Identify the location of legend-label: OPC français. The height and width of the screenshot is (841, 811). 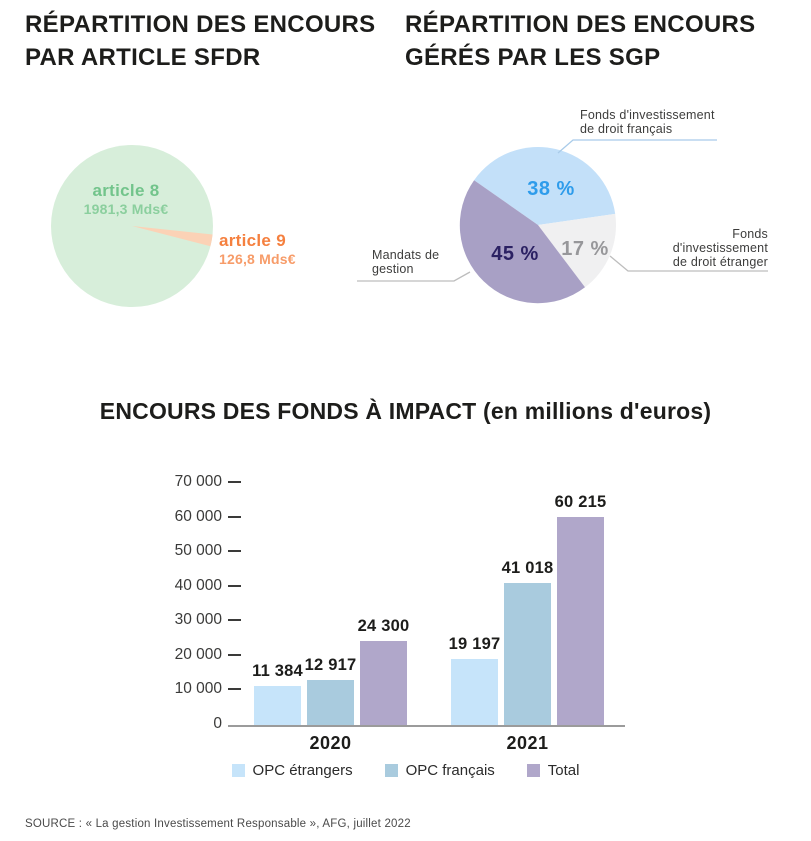
(450, 770).